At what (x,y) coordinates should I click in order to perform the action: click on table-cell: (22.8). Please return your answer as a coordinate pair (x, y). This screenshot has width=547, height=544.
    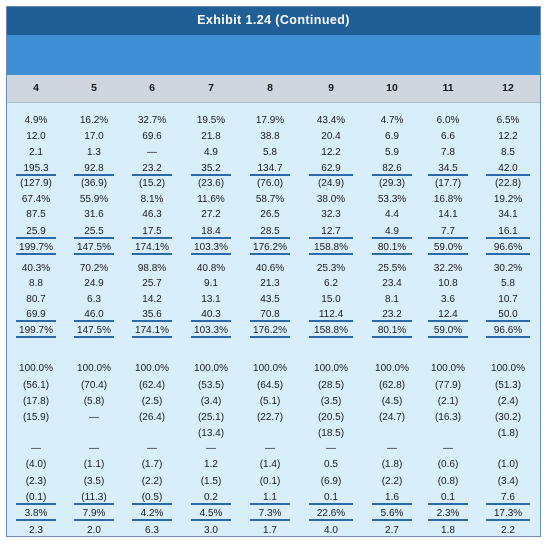
    Looking at the image, I should click on (508, 183).